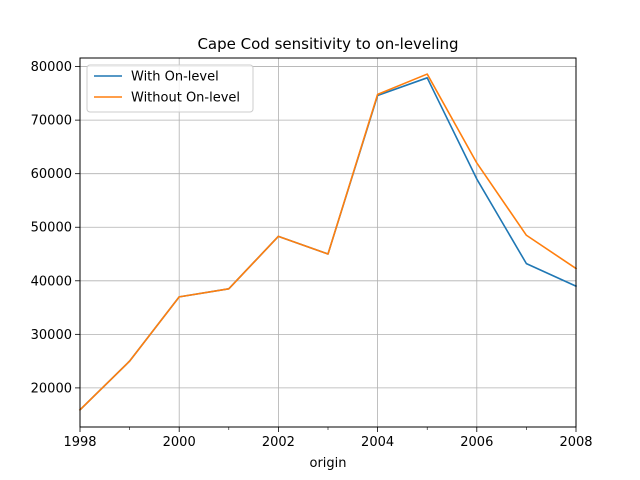 This screenshot has height=480, width=640. Describe the element at coordinates (575, 442) in the screenshot. I see `x-tick-label: 2008` at that location.